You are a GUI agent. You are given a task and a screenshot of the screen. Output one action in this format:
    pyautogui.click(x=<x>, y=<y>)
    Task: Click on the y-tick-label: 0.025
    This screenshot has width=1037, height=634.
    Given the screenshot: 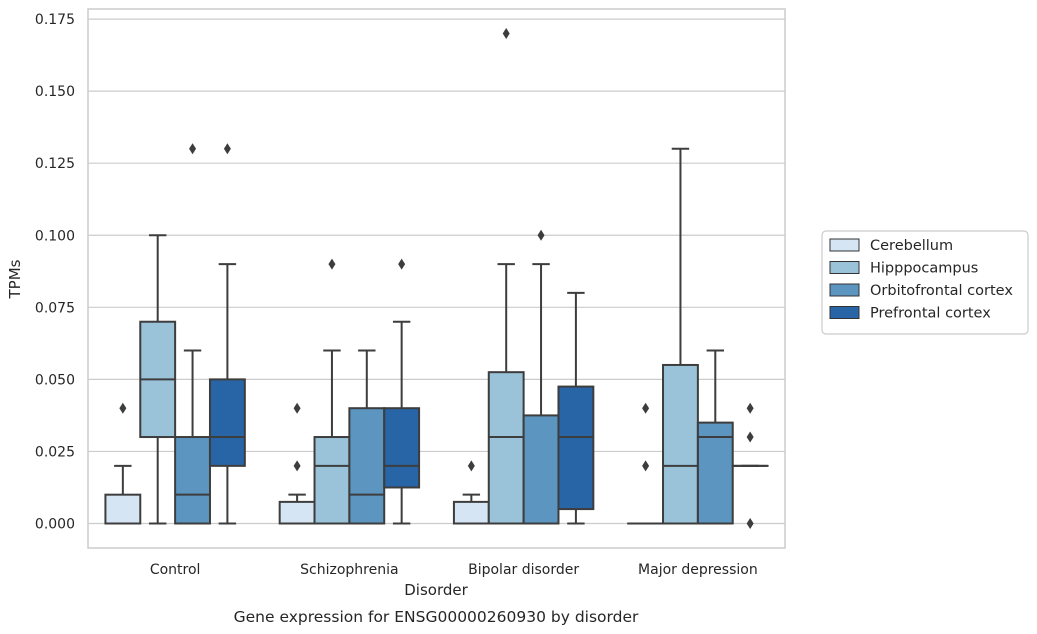 What is the action you would take?
    pyautogui.click(x=55, y=452)
    